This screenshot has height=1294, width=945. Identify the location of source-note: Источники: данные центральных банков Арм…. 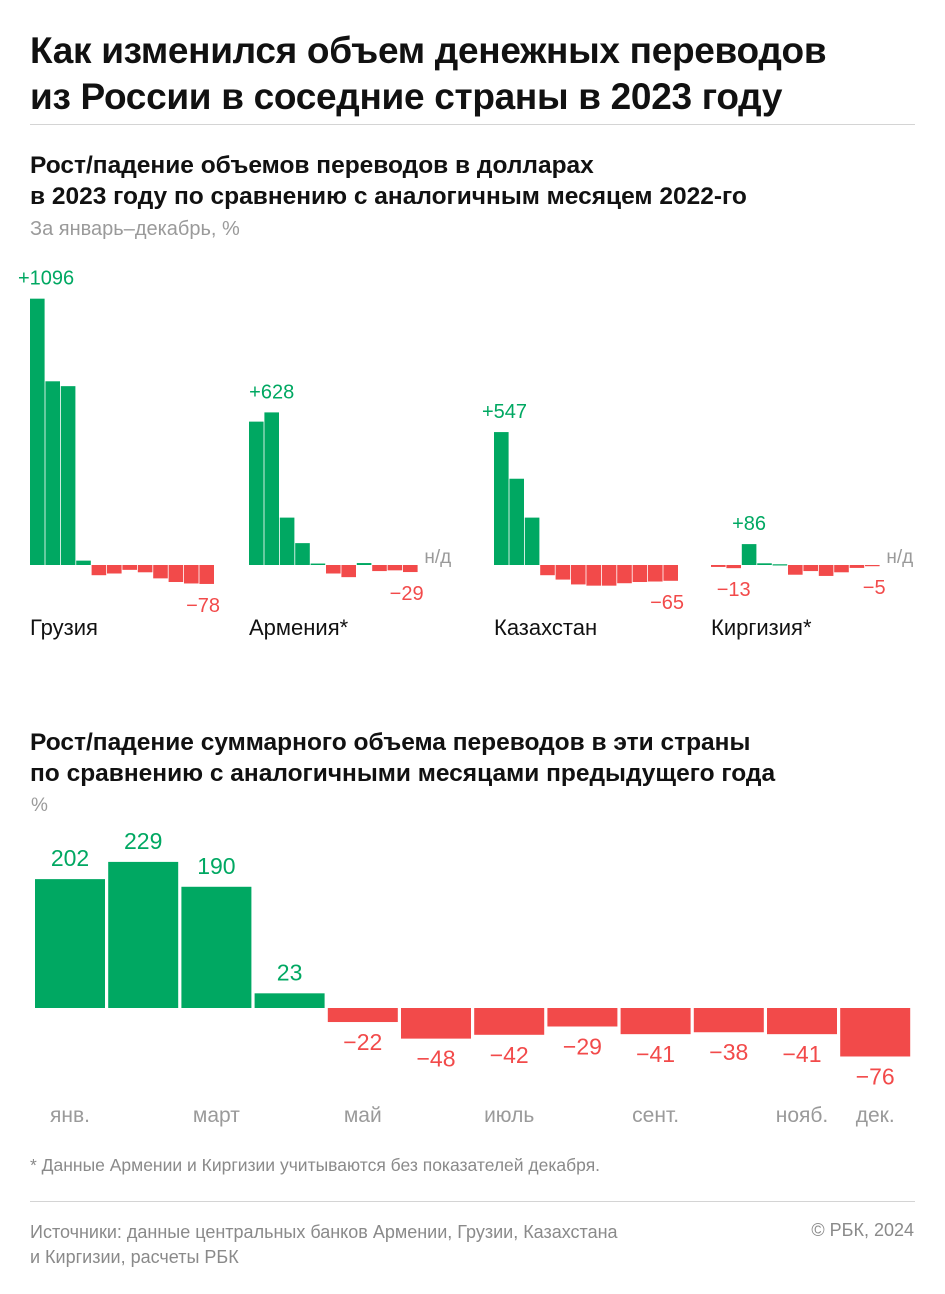
(400, 1245).